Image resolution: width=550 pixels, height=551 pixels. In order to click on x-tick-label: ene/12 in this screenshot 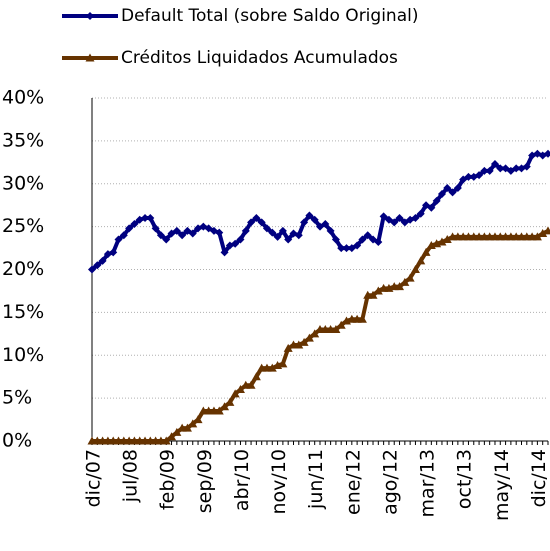, I will do `click(353, 482)`.